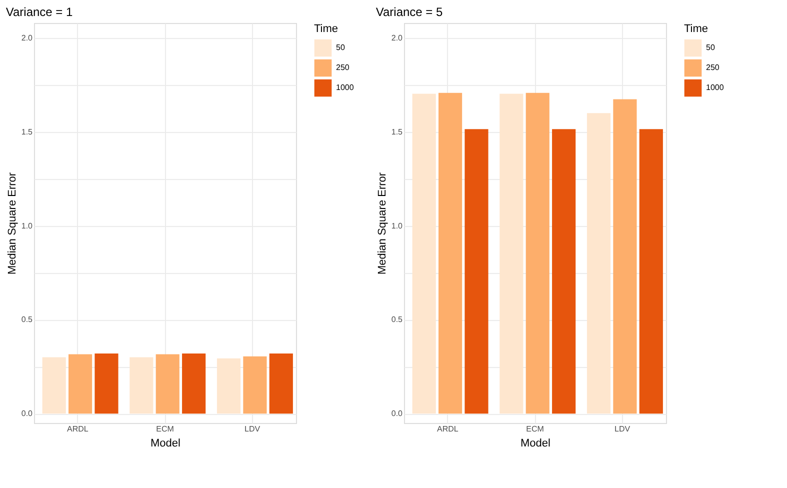 The image size is (787, 488). I want to click on chart-title: Variance = 1, so click(40, 12).